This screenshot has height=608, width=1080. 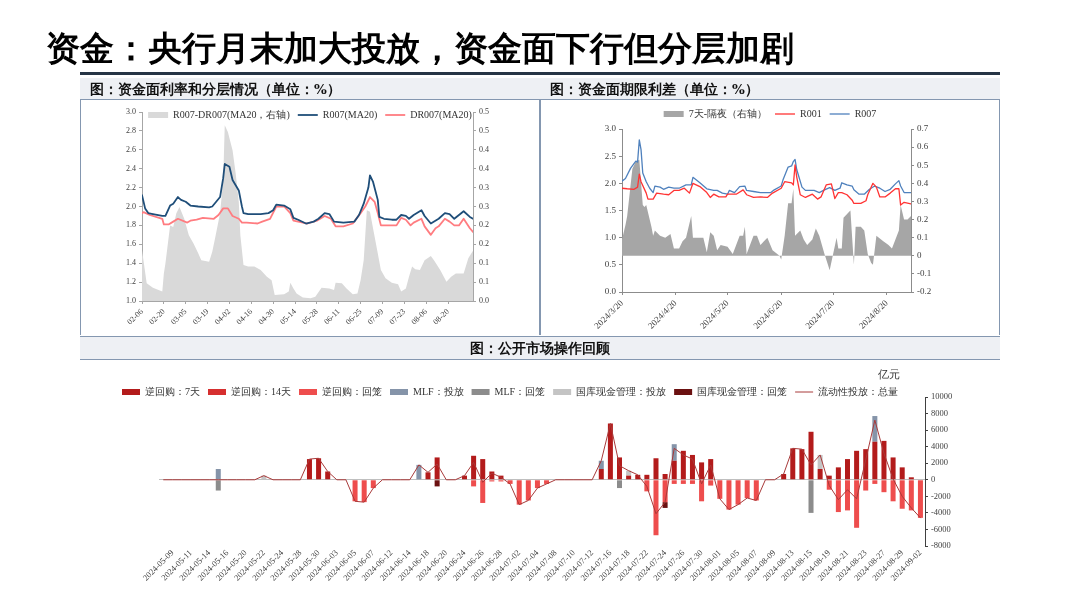 I want to click on legend-label: MLF：投放, so click(x=438, y=391).